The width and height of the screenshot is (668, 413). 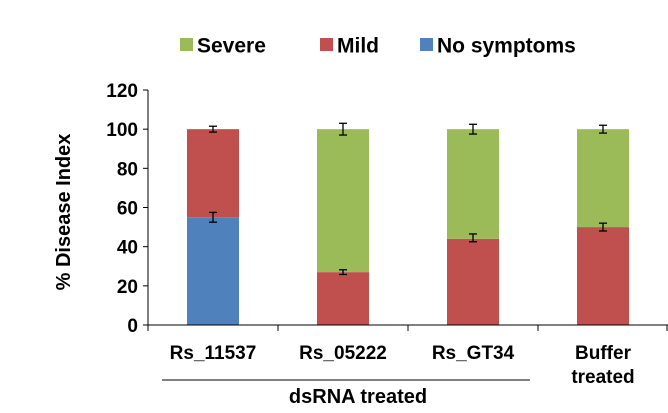 I want to click on error-bar-rs-11537-no-symptoms, so click(x=213, y=217).